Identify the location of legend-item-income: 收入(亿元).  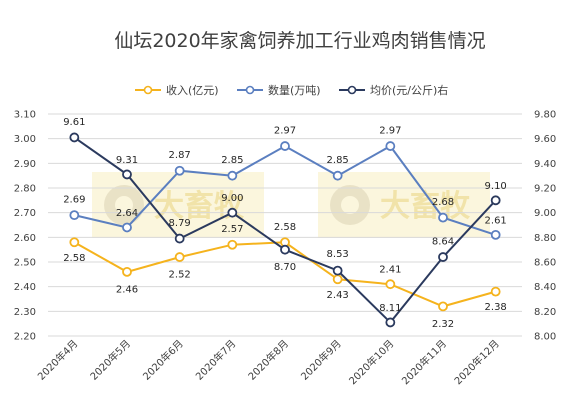
(177, 90).